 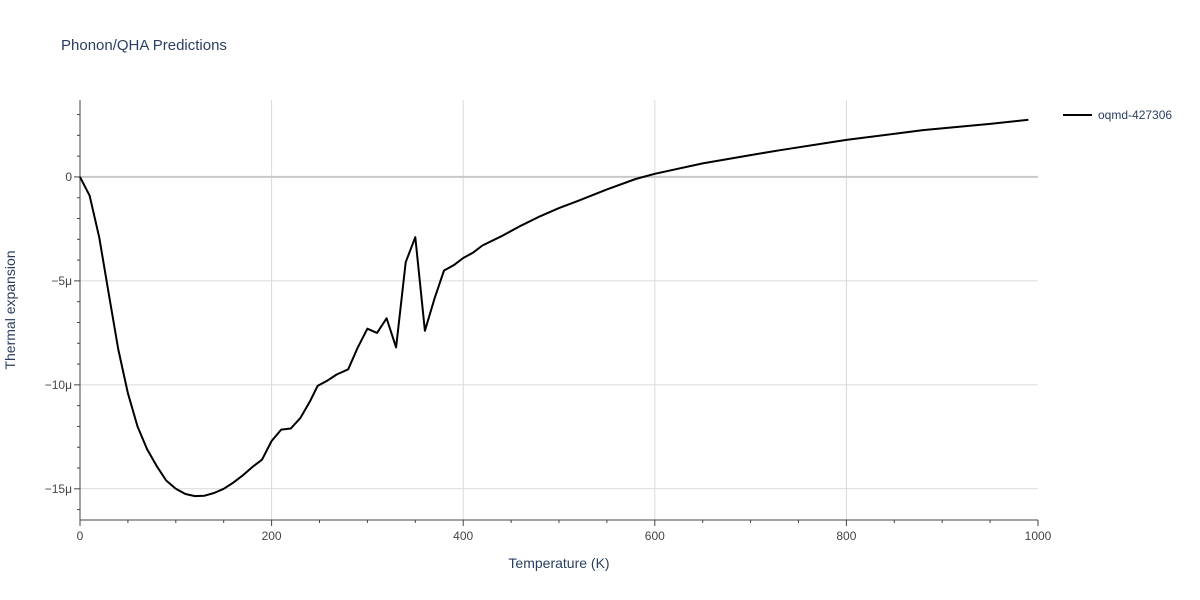 I want to click on x-axis-title: Temperature (K), so click(x=558, y=563).